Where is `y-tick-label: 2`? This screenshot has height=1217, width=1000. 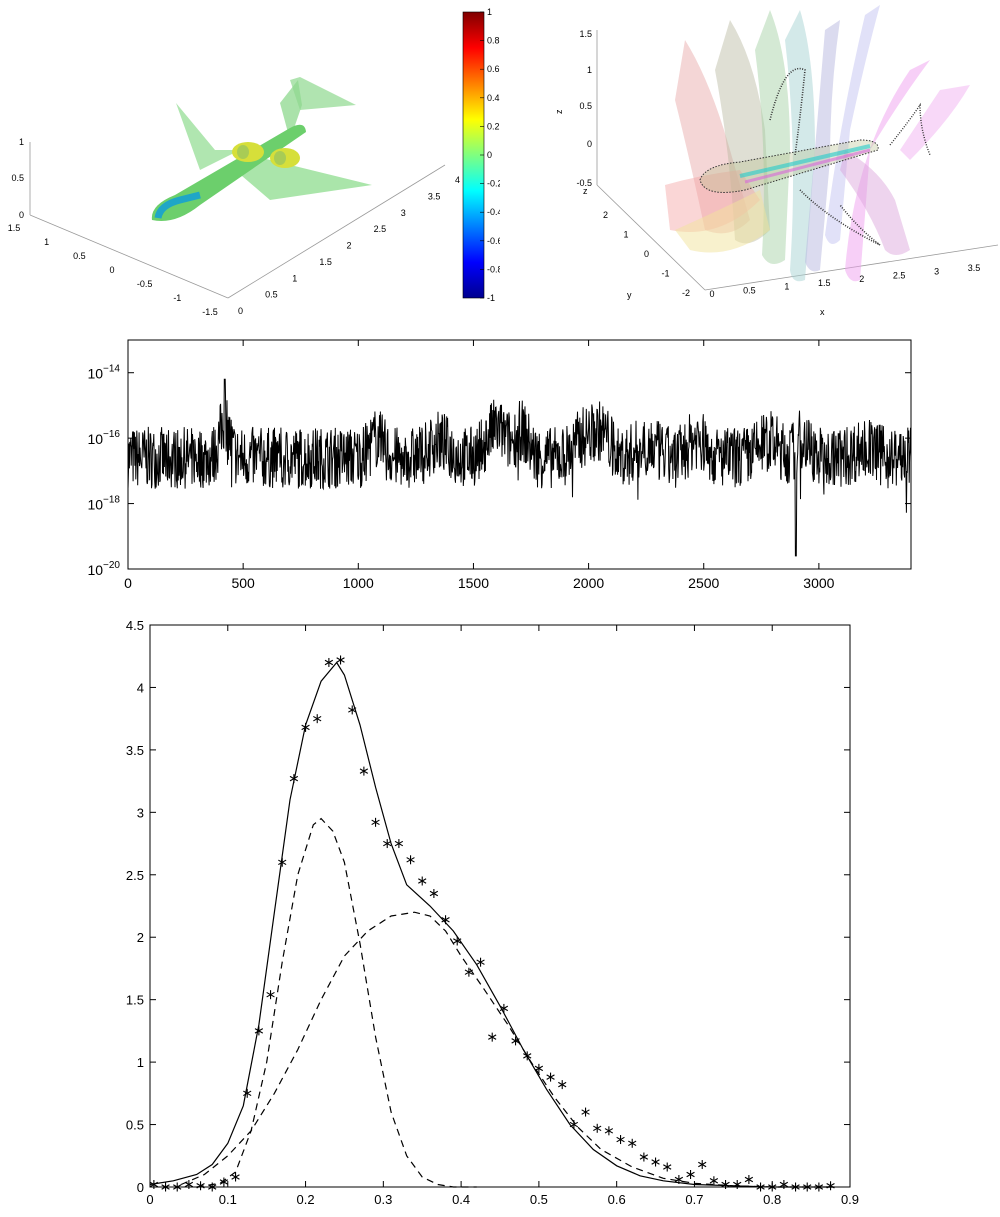
y-tick-label: 2 is located at coordinates (349, 246).